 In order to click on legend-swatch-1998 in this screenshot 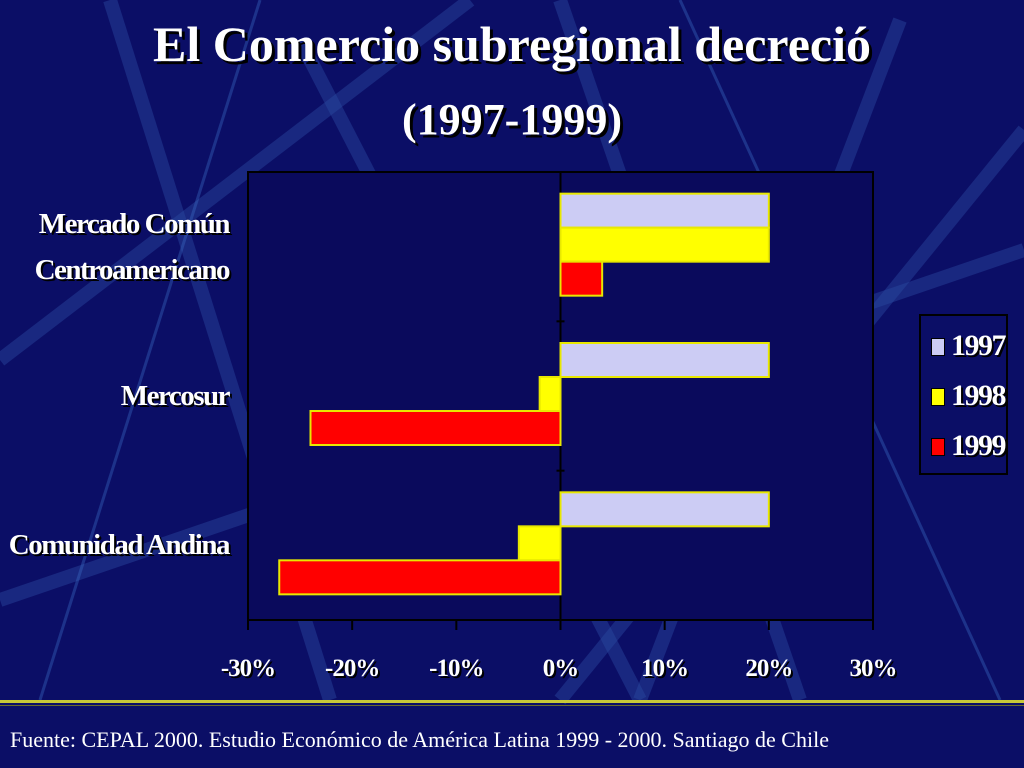, I will do `click(938, 397)`.